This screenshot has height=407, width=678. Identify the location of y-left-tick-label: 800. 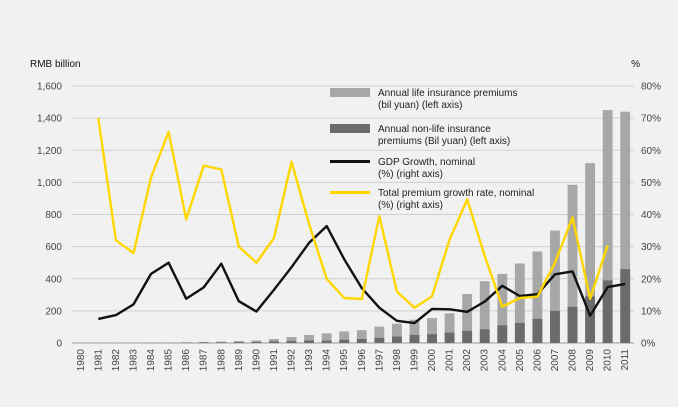
(53, 215).